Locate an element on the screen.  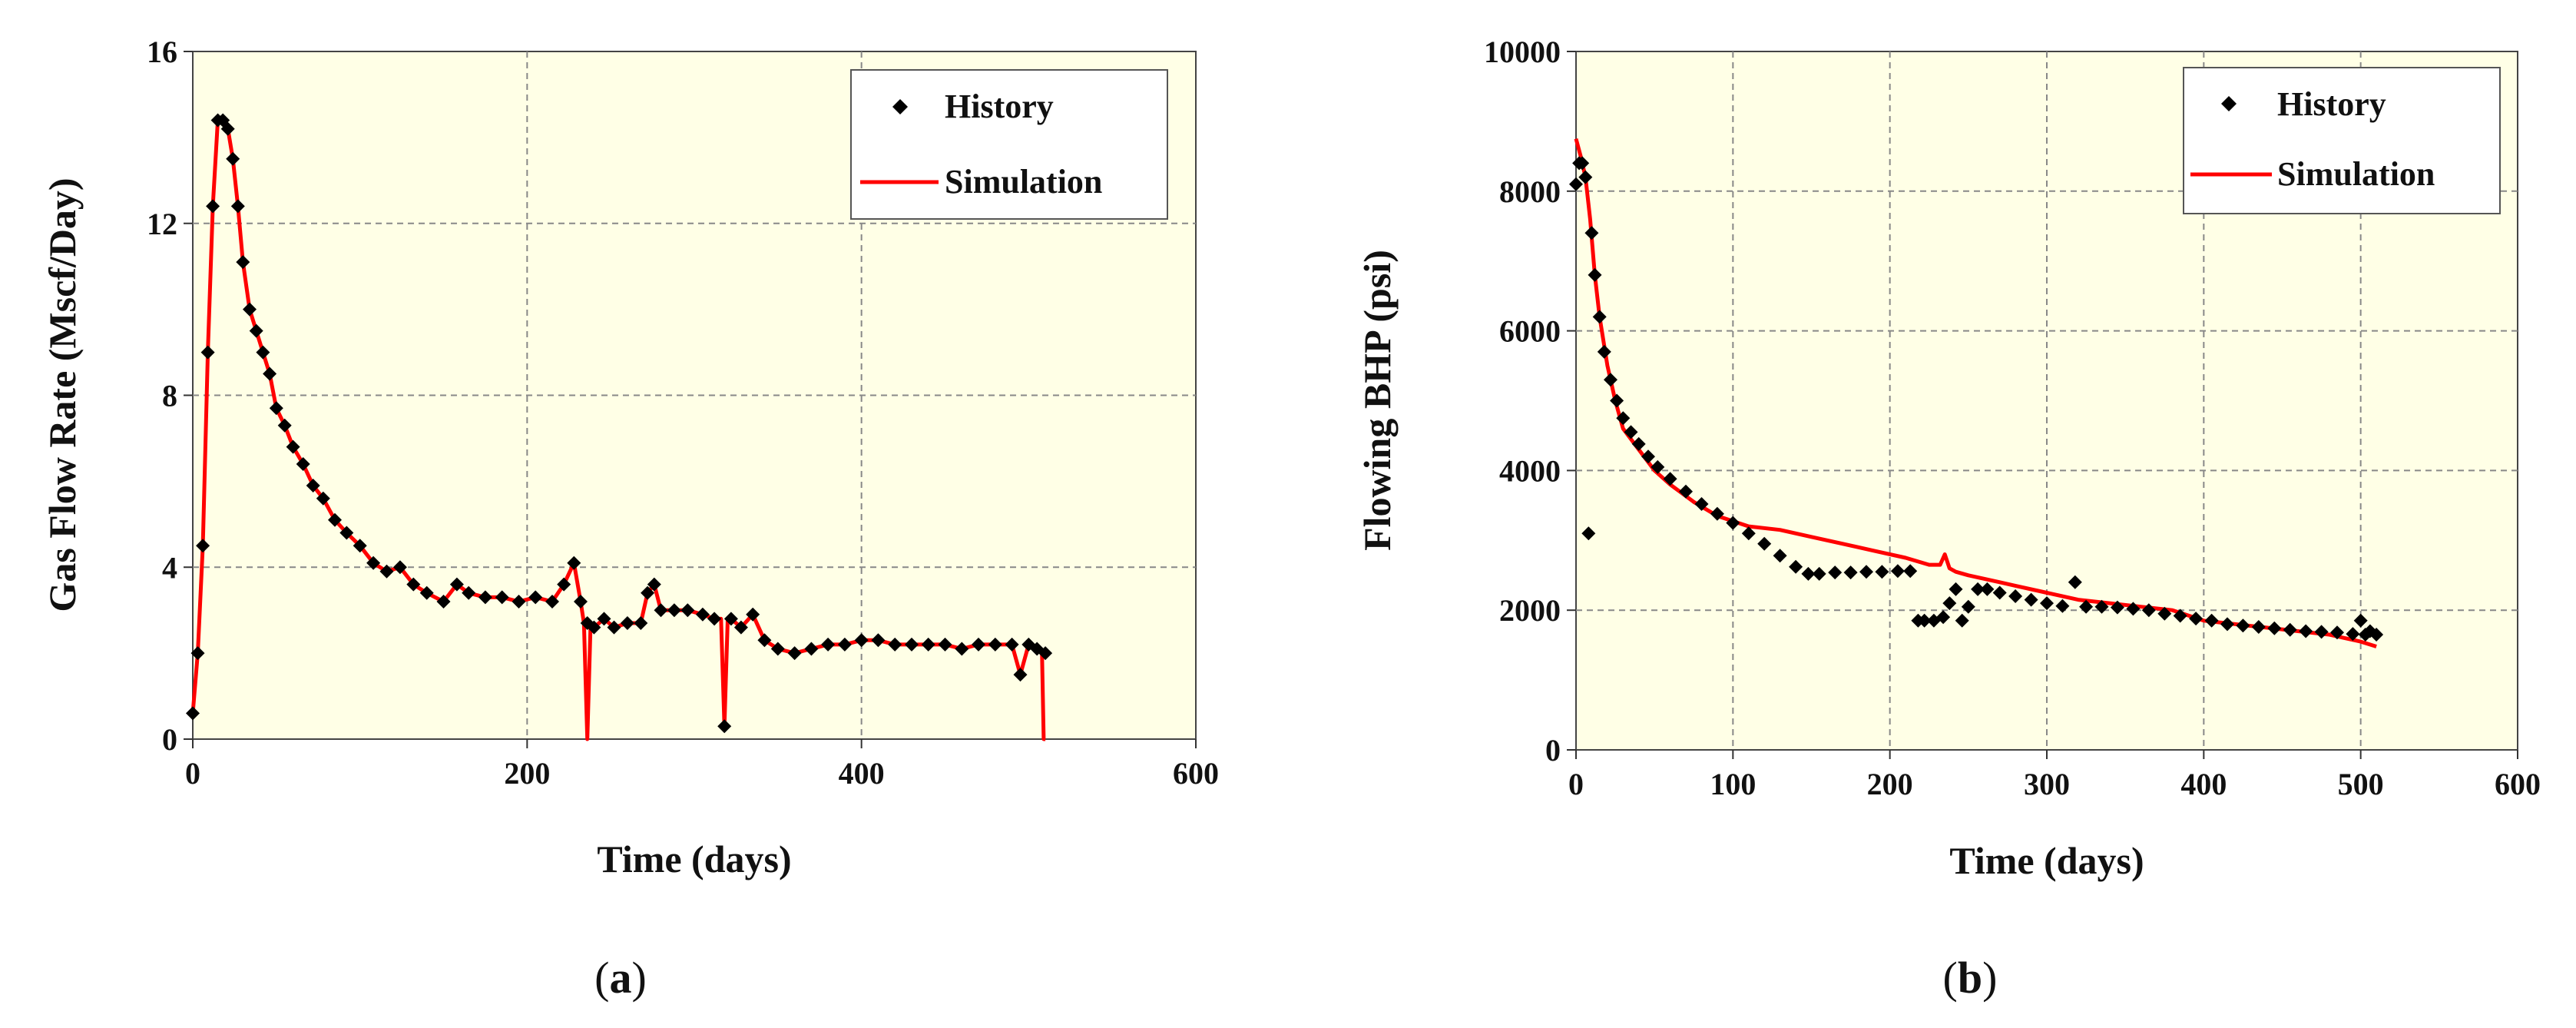
y-tick-label: 0 is located at coordinates (169, 739).